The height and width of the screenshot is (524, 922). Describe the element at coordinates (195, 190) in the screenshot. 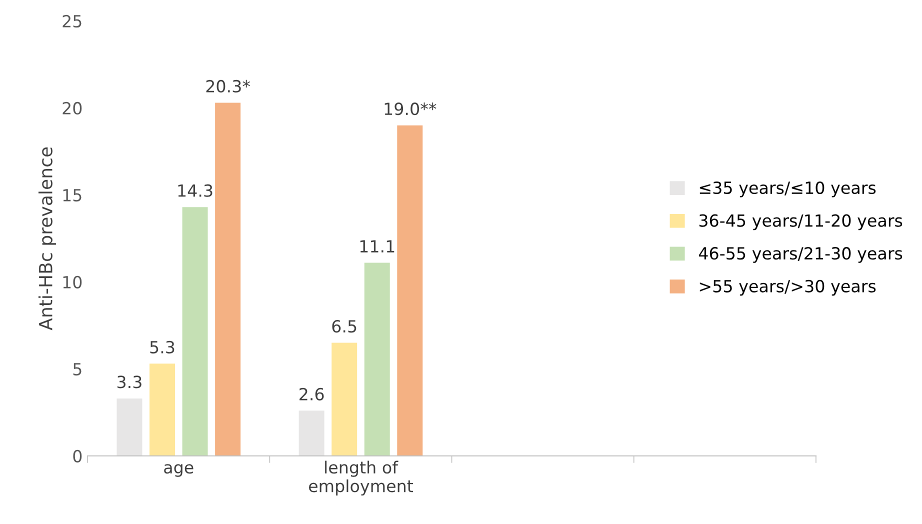

I see `data-label: 14.3` at that location.